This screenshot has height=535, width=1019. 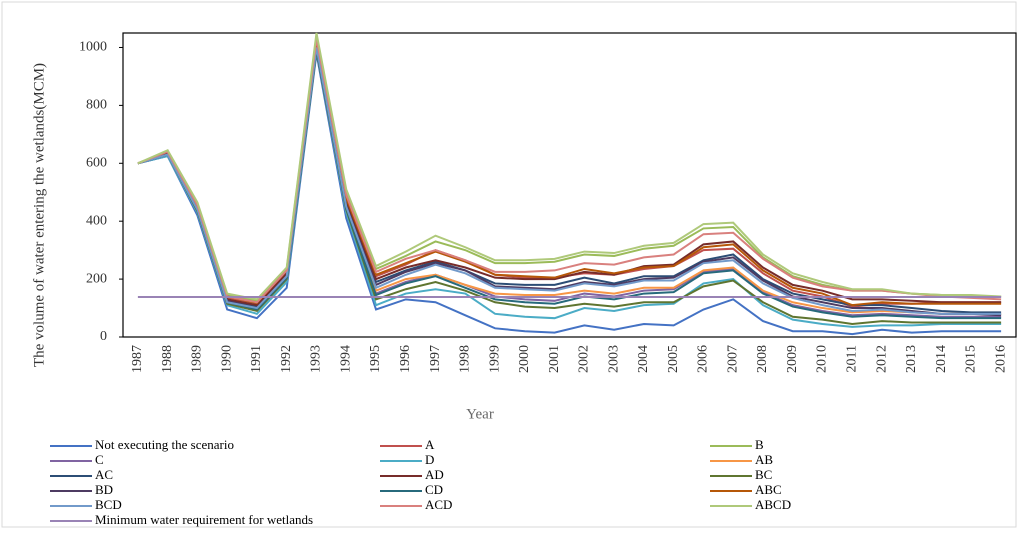 I want to click on legend-label: ABCD, so click(x=773, y=504).